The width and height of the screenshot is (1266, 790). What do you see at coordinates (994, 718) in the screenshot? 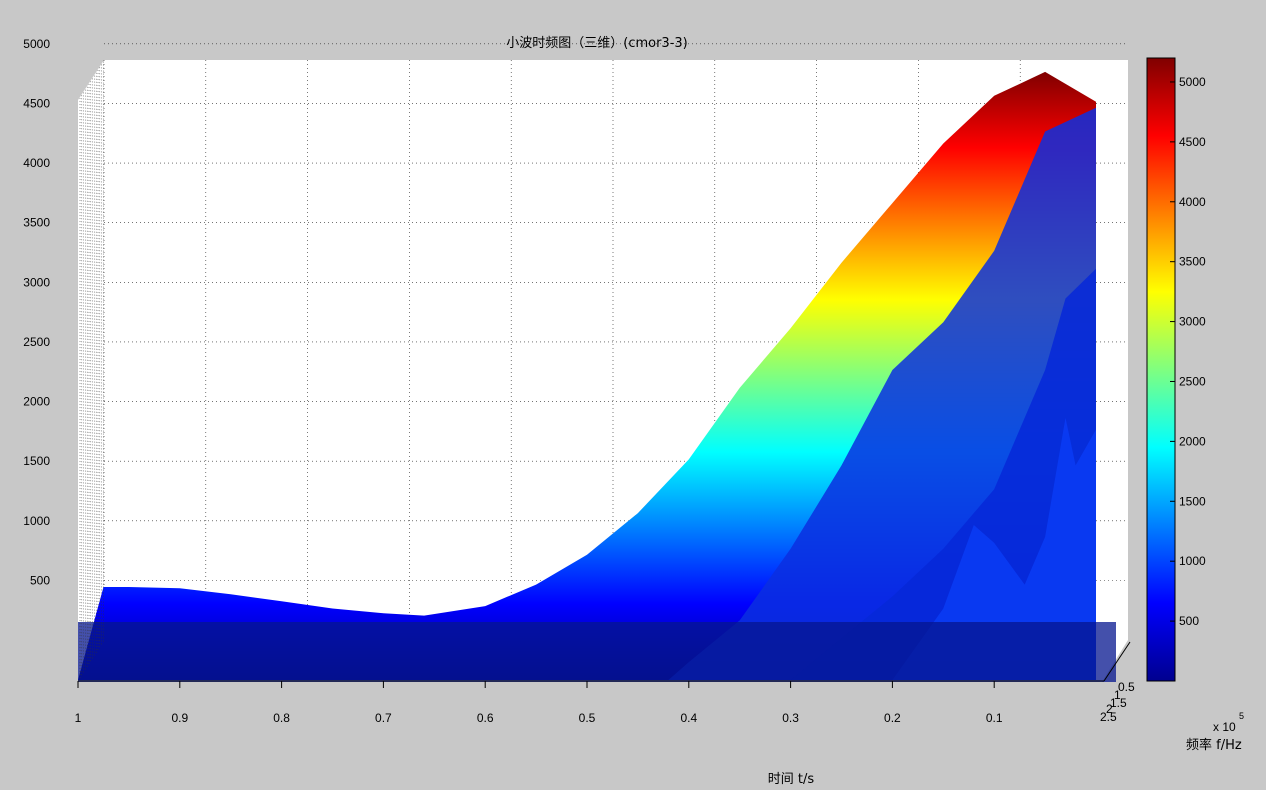
I see `x-tick-label: 0.1` at bounding box center [994, 718].